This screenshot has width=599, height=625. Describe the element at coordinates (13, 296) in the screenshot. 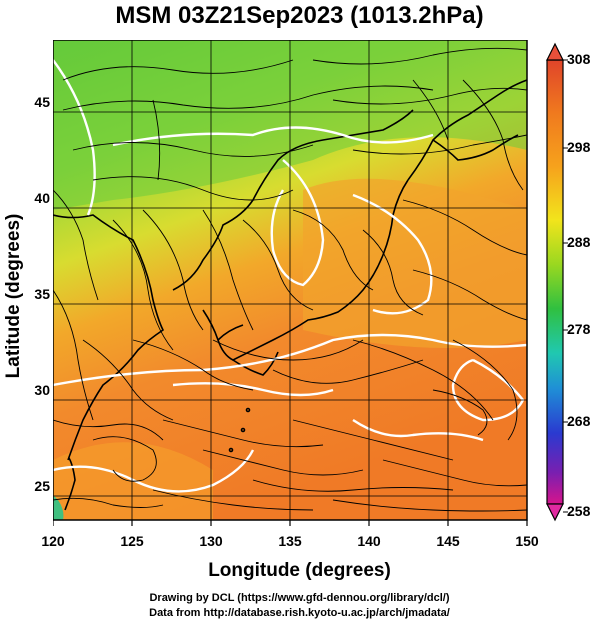

I see `y-axis-label: Latitude (degrees)` at that location.